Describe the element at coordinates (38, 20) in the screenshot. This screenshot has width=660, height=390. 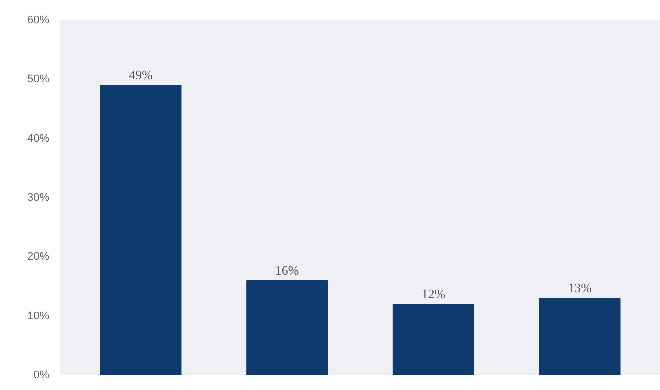
I see `y-tick-label: 60%` at that location.